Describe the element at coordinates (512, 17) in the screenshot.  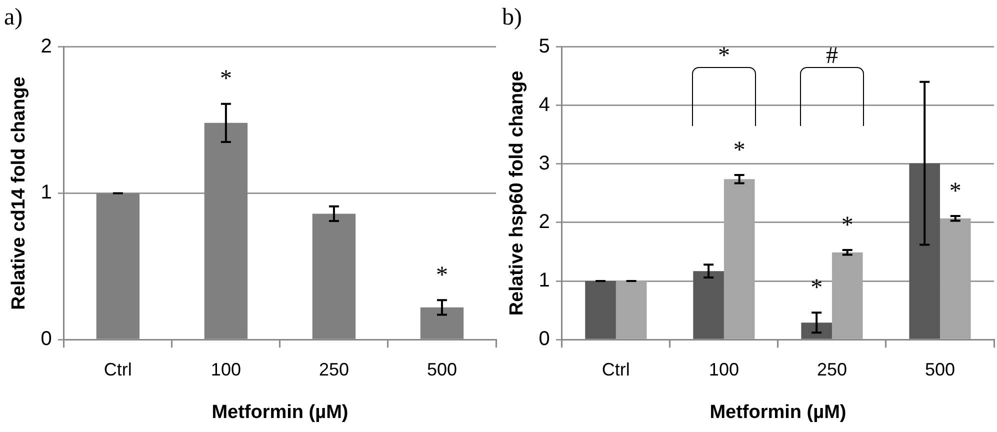
I see `chart-title: b)` at that location.